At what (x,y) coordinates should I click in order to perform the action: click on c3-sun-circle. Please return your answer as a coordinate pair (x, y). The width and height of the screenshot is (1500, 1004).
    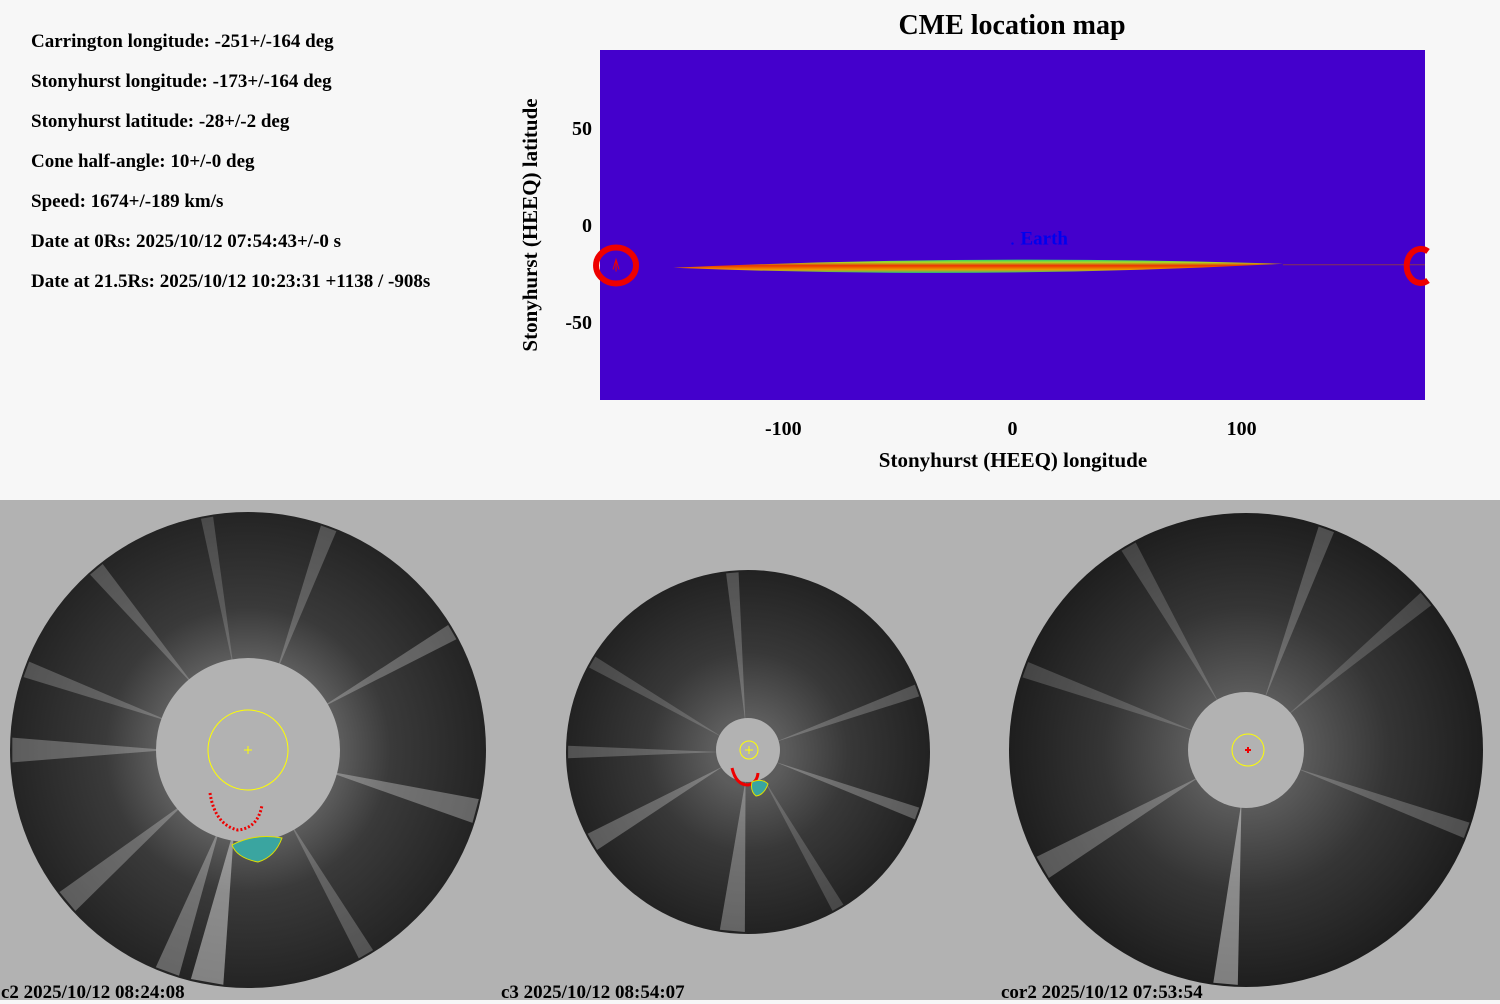
    Looking at the image, I should click on (749, 750).